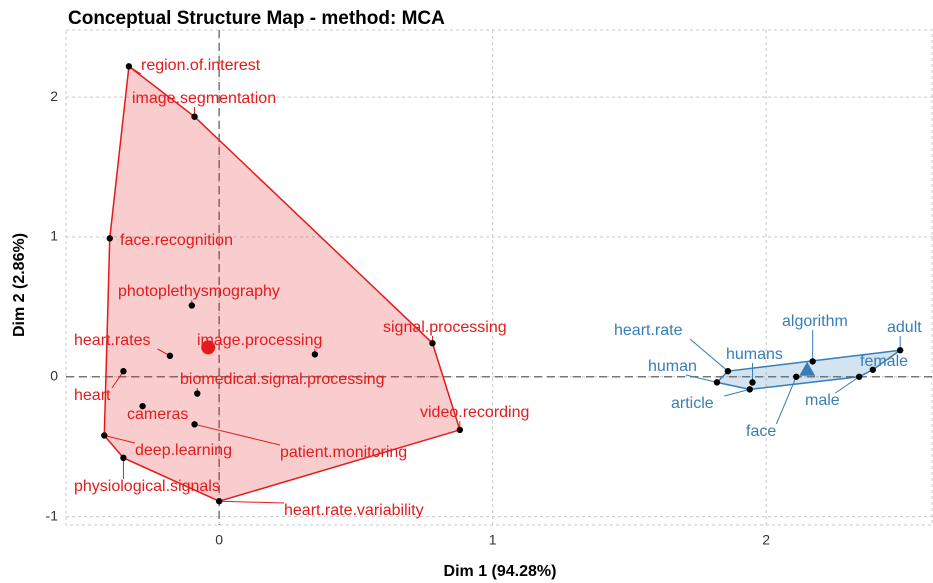 This screenshot has width=933, height=583. I want to click on point-label: heart, so click(92, 395).